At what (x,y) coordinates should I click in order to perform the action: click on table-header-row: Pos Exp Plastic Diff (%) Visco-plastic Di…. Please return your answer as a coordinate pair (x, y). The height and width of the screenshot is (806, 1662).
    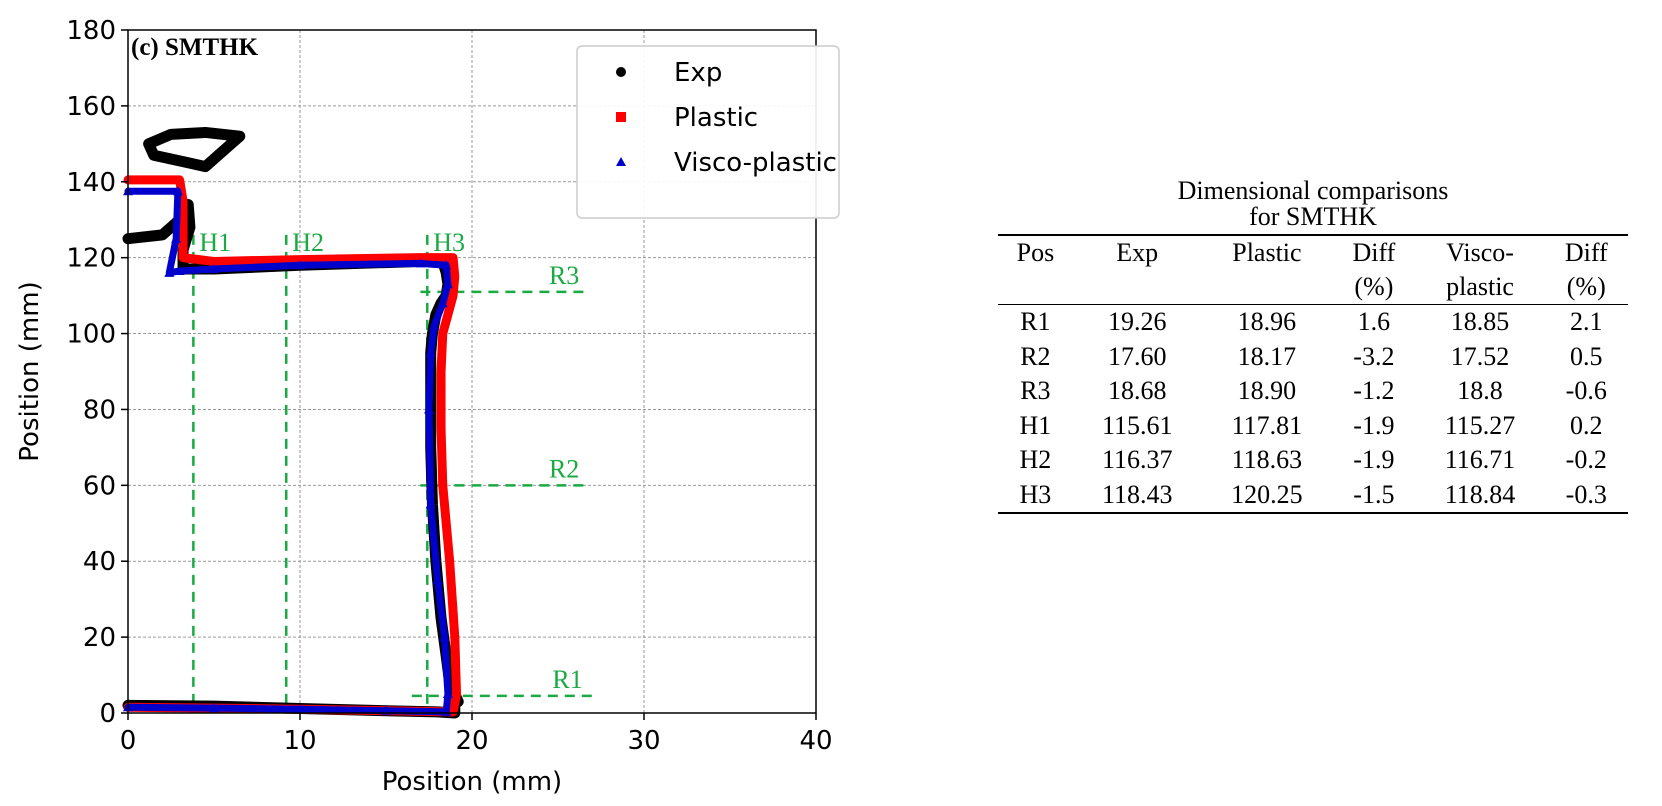
    Looking at the image, I should click on (1313, 270).